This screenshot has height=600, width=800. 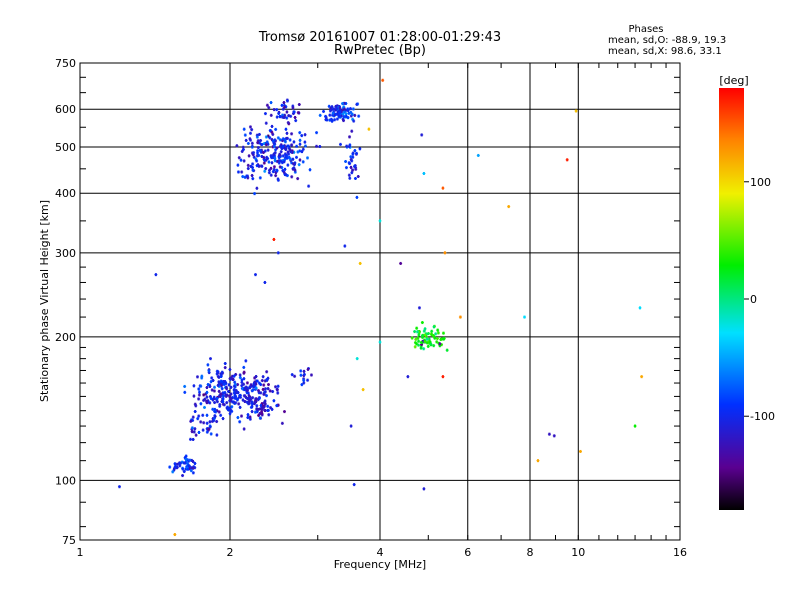 What do you see at coordinates (733, 80) in the screenshot?
I see `colorbar-label: [deg]` at bounding box center [733, 80].